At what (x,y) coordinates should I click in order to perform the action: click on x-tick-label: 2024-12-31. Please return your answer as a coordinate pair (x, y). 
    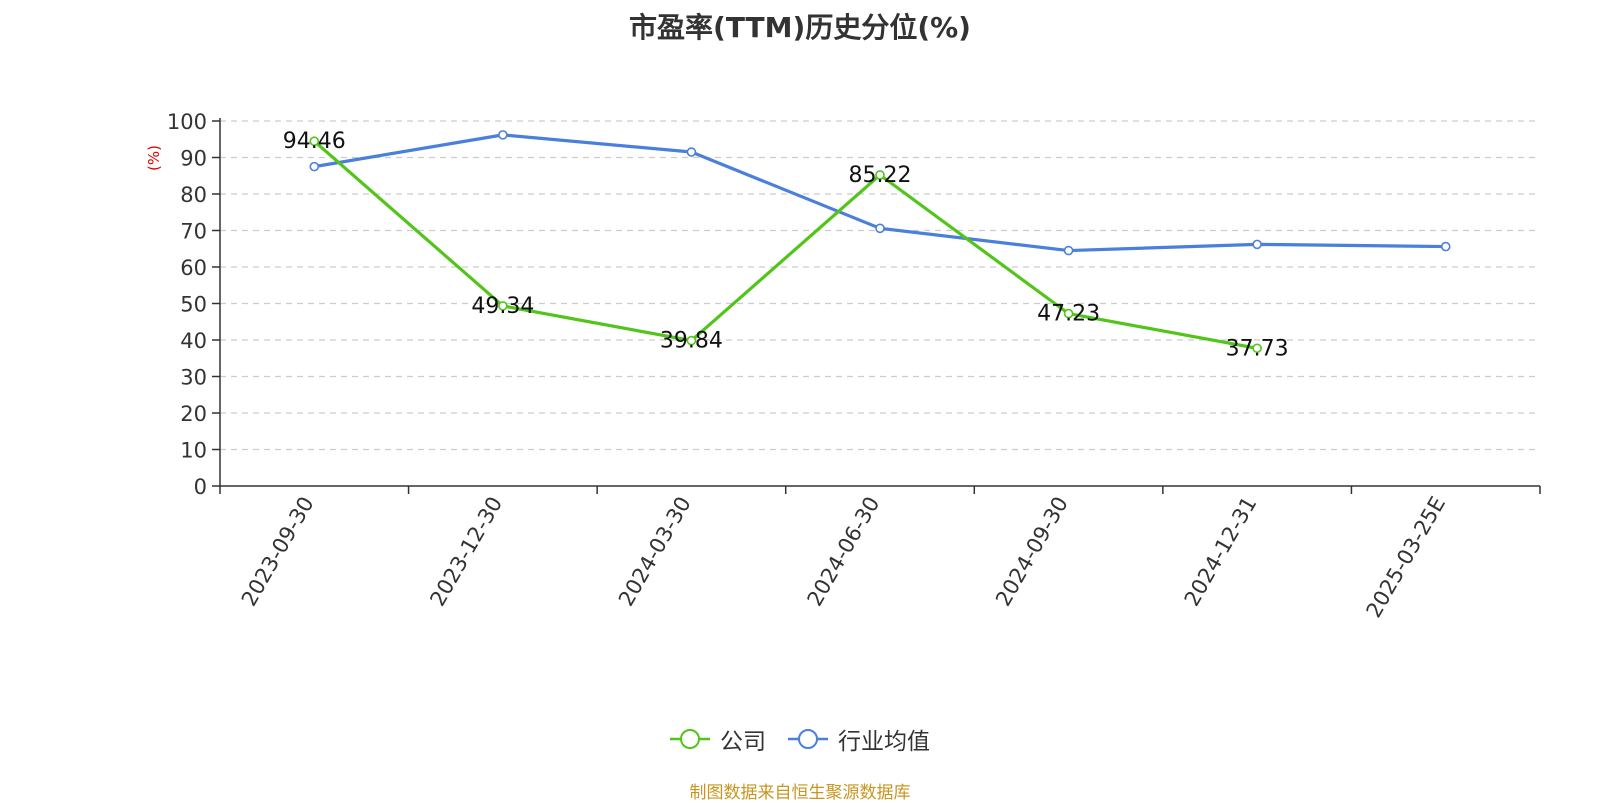
    Looking at the image, I should click on (1221, 552).